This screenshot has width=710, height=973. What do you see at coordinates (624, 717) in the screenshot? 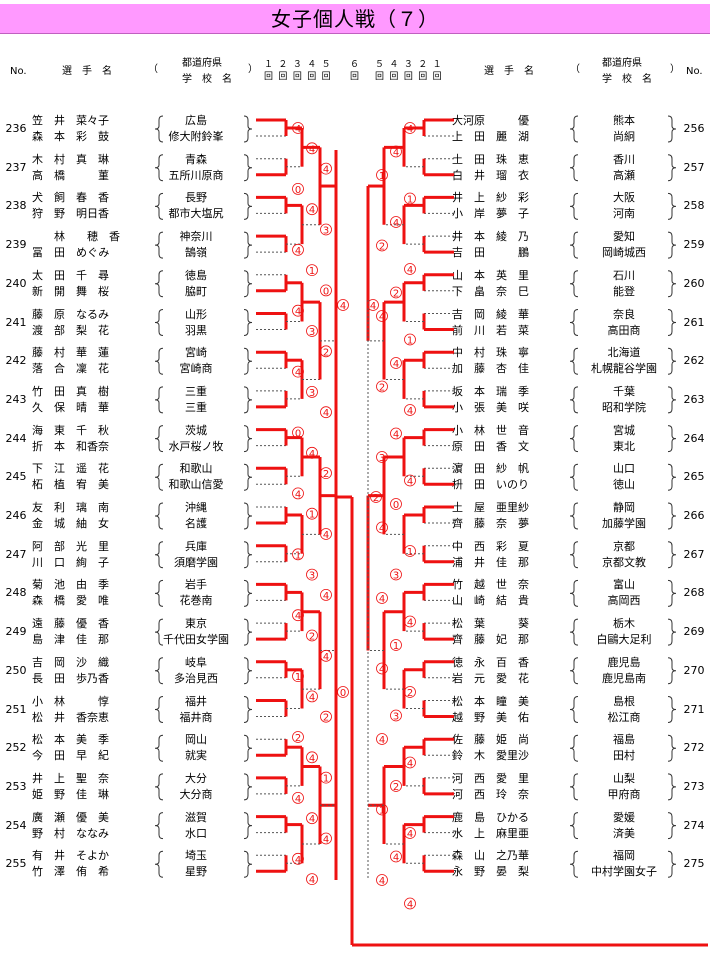
I see `school-name: 松江商` at bounding box center [624, 717].